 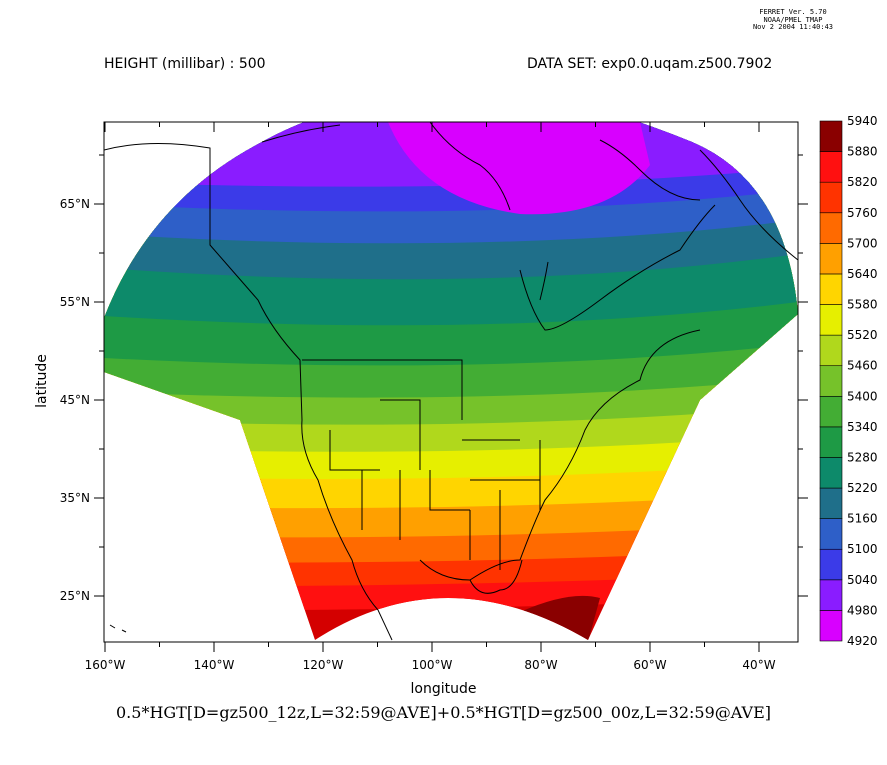 What do you see at coordinates (862, 427) in the screenshot?
I see `colorbar-label: 5340` at bounding box center [862, 427].